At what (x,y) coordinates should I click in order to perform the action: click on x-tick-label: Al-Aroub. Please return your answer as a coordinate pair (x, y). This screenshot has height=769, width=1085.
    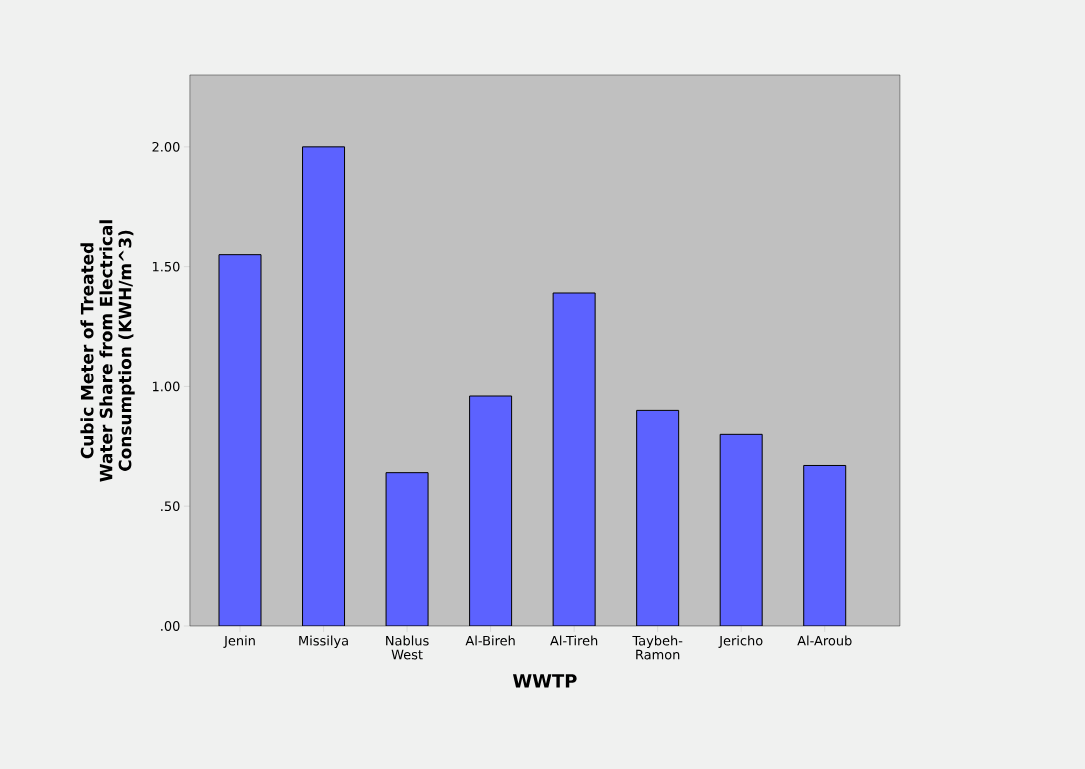
    Looking at the image, I should click on (824, 640).